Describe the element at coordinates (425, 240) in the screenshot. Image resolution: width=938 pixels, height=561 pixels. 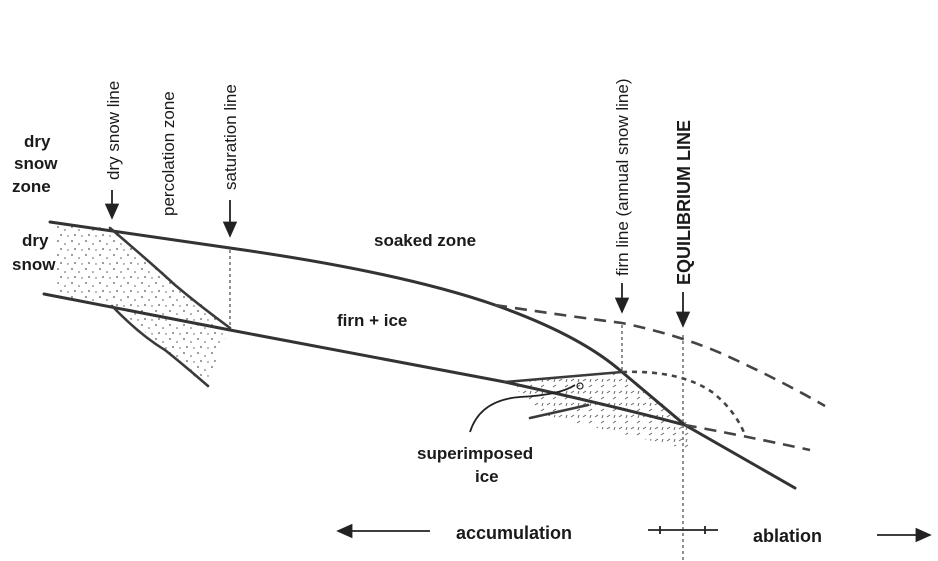
I see `soaked-zone-label: soaked zone` at that location.